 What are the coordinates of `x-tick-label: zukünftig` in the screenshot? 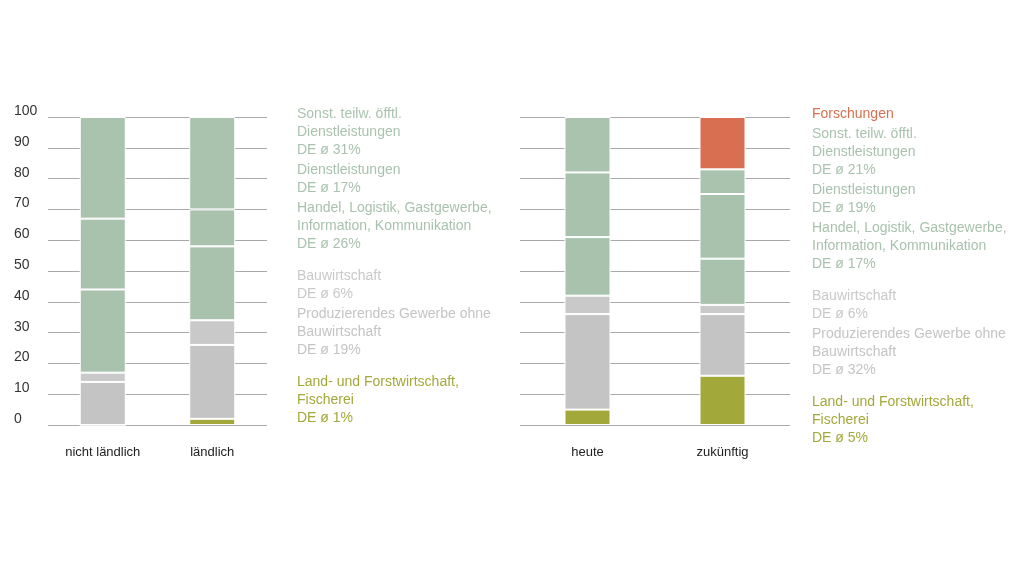 It's located at (722, 451).